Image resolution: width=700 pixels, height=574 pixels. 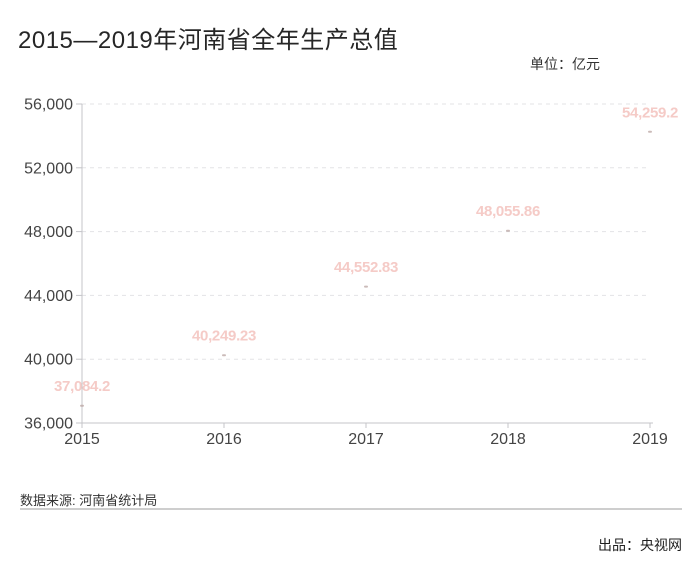 I want to click on data-point-label: 48,055.86, so click(x=508, y=211).